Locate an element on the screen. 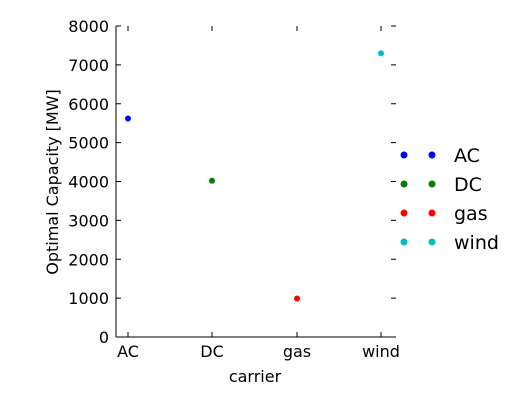  data-point-gas is located at coordinates (297, 298).